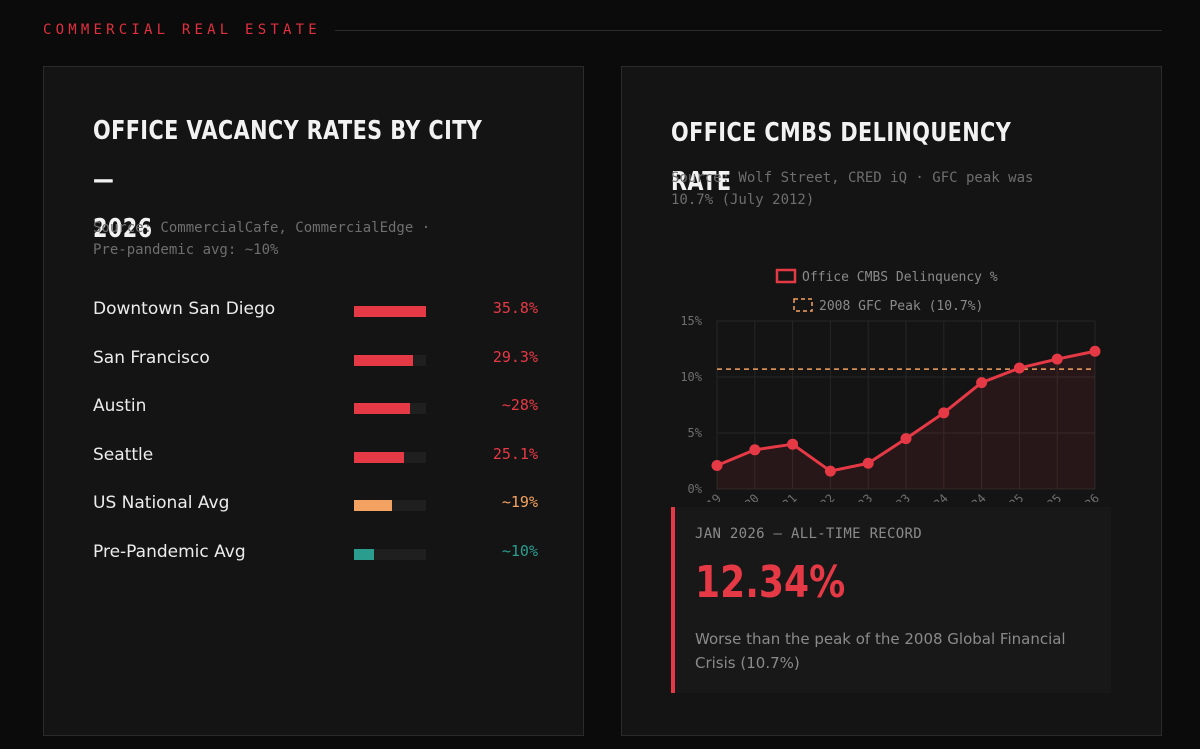  What do you see at coordinates (695, 489) in the screenshot?
I see `y-tick-label: 0%` at bounding box center [695, 489].